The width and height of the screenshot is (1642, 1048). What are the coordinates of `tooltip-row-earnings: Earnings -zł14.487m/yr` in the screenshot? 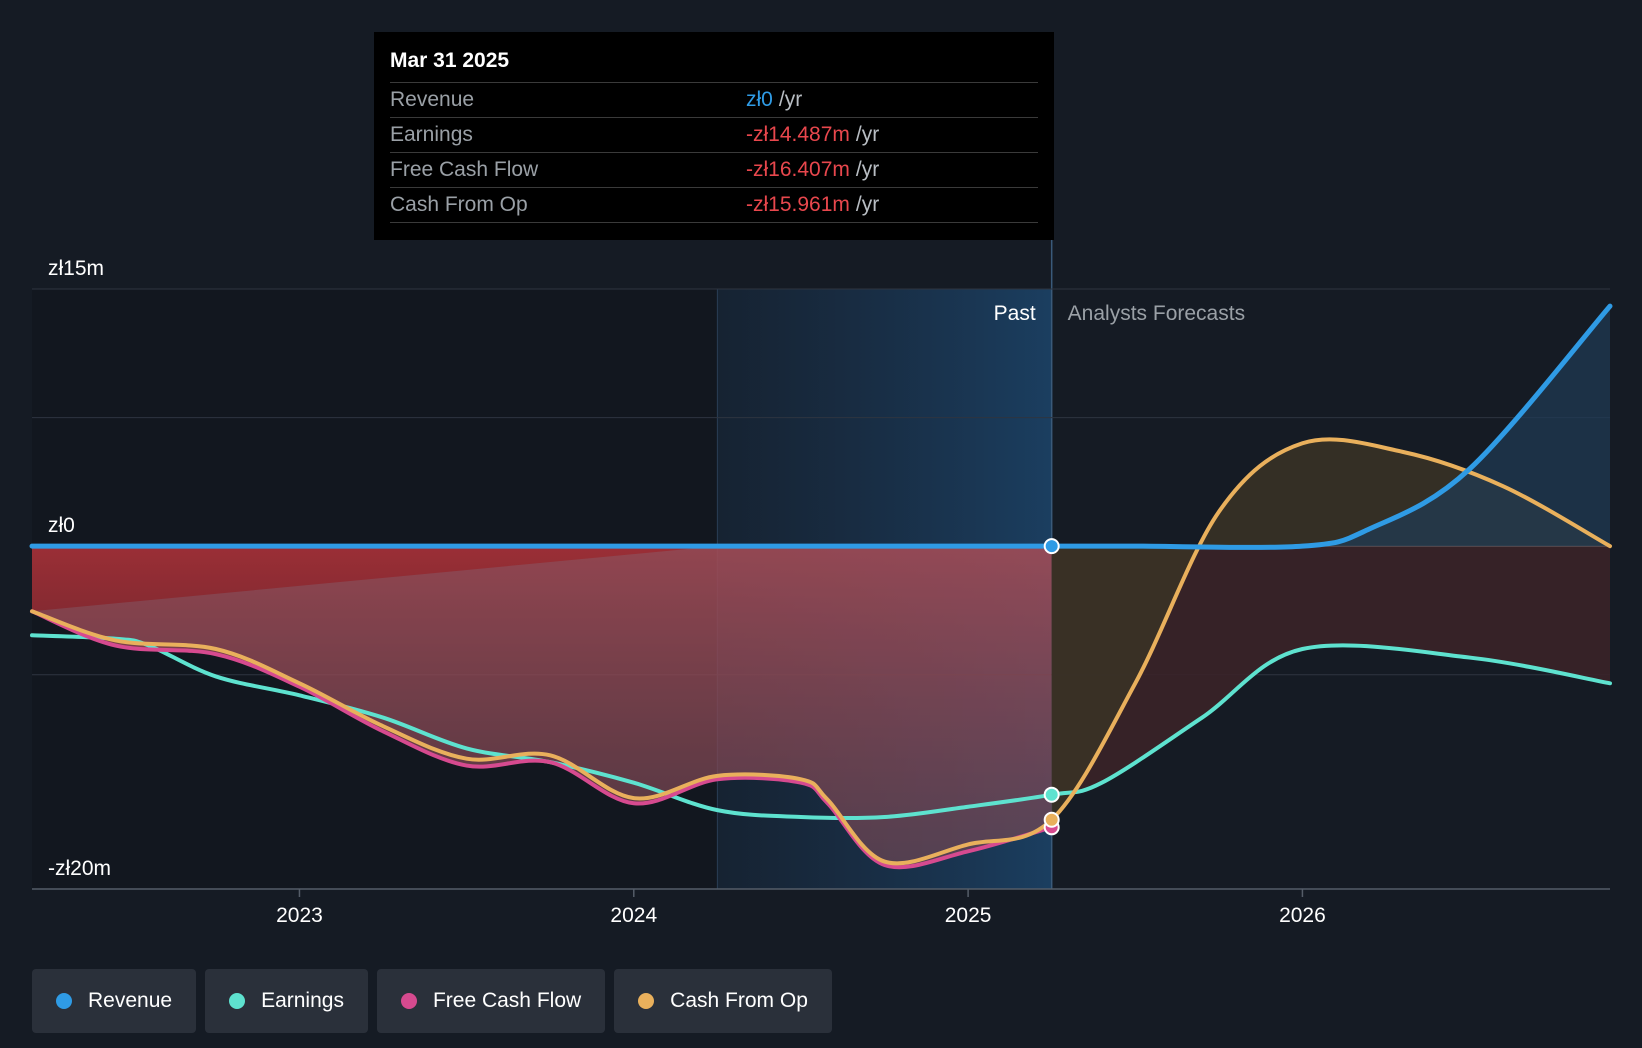 It's located at (714, 135).